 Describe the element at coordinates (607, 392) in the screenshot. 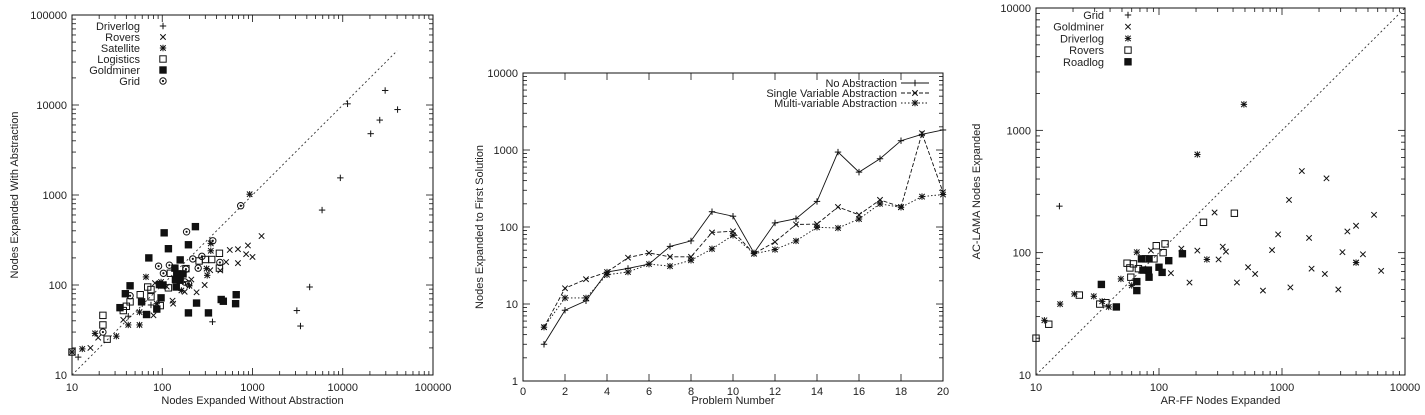

I see `x-tick-label: 4` at that location.